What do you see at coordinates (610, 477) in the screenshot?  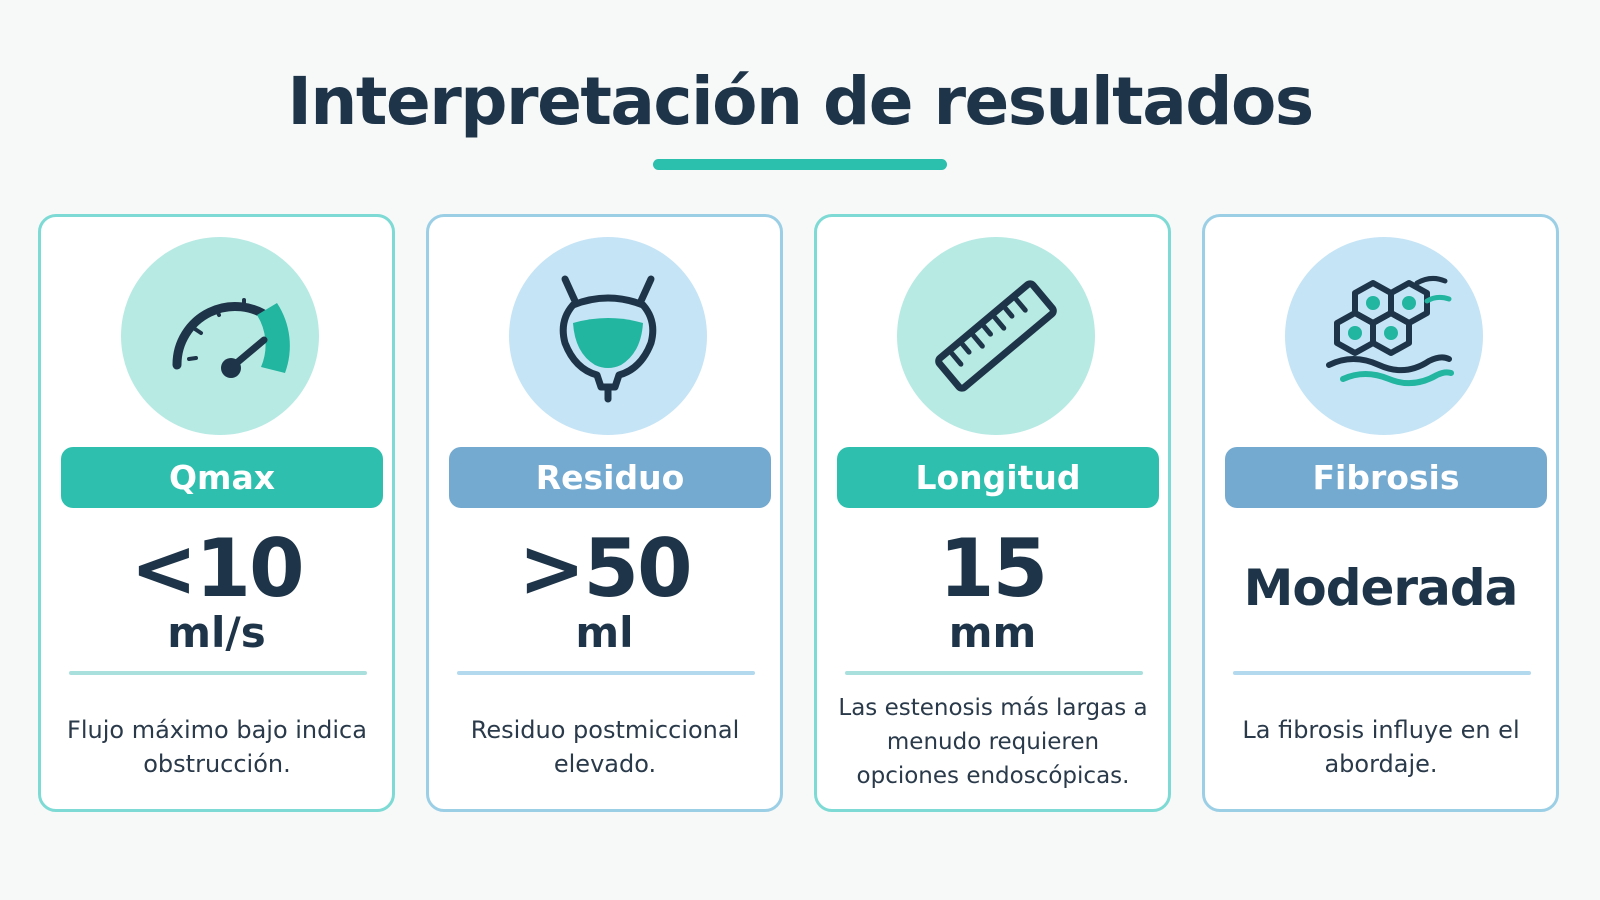 I see `card-label: Residuo` at bounding box center [610, 477].